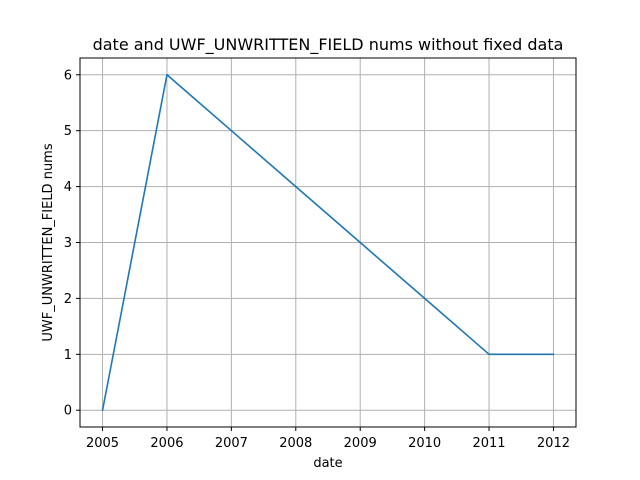 This screenshot has width=640, height=480. What do you see at coordinates (488, 443) in the screenshot?
I see `x-tick-label: 2011` at bounding box center [488, 443].